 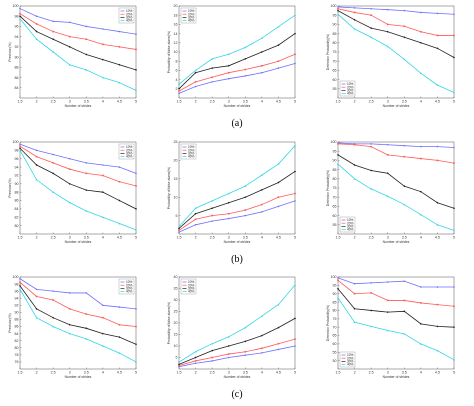 What do you see at coordinates (335, 15) in the screenshot?
I see `y-tick-label: 95` at bounding box center [335, 15].